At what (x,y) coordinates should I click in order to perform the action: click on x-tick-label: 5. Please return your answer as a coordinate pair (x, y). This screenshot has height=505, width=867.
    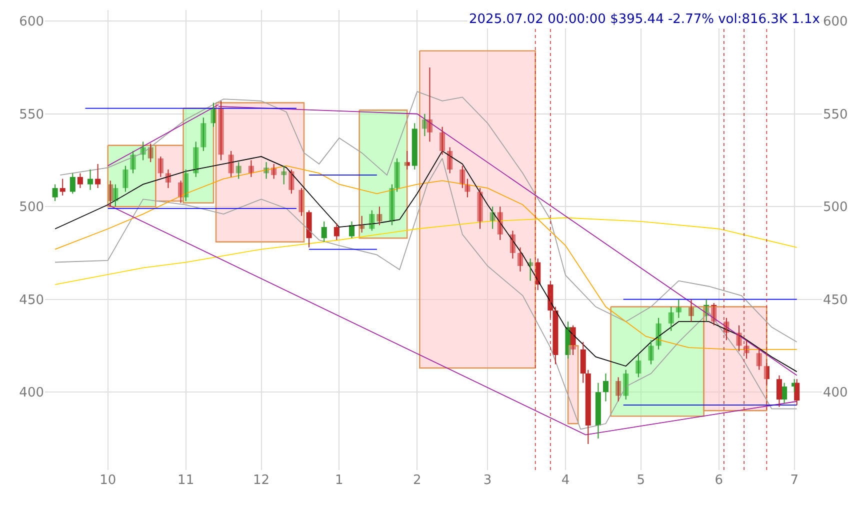
    Looking at the image, I should click on (641, 480).